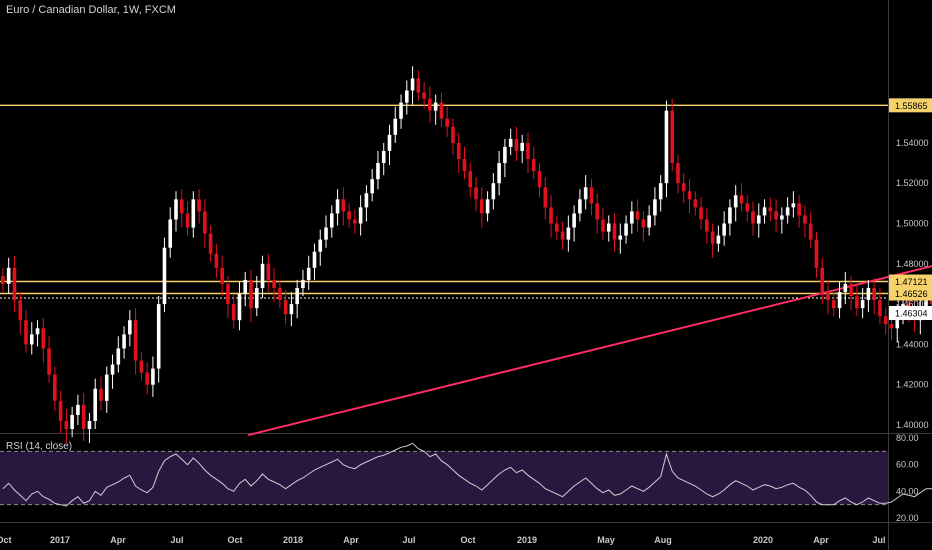 The height and width of the screenshot is (550, 932). I want to click on time-tick-label: 2018, so click(293, 540).